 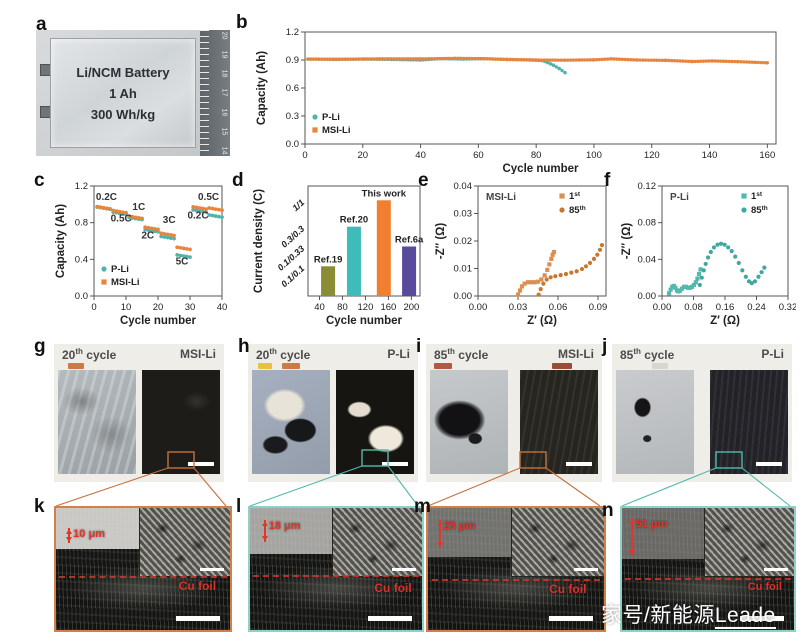 I want to click on svg-text: Current density (C), so click(x=259, y=241).